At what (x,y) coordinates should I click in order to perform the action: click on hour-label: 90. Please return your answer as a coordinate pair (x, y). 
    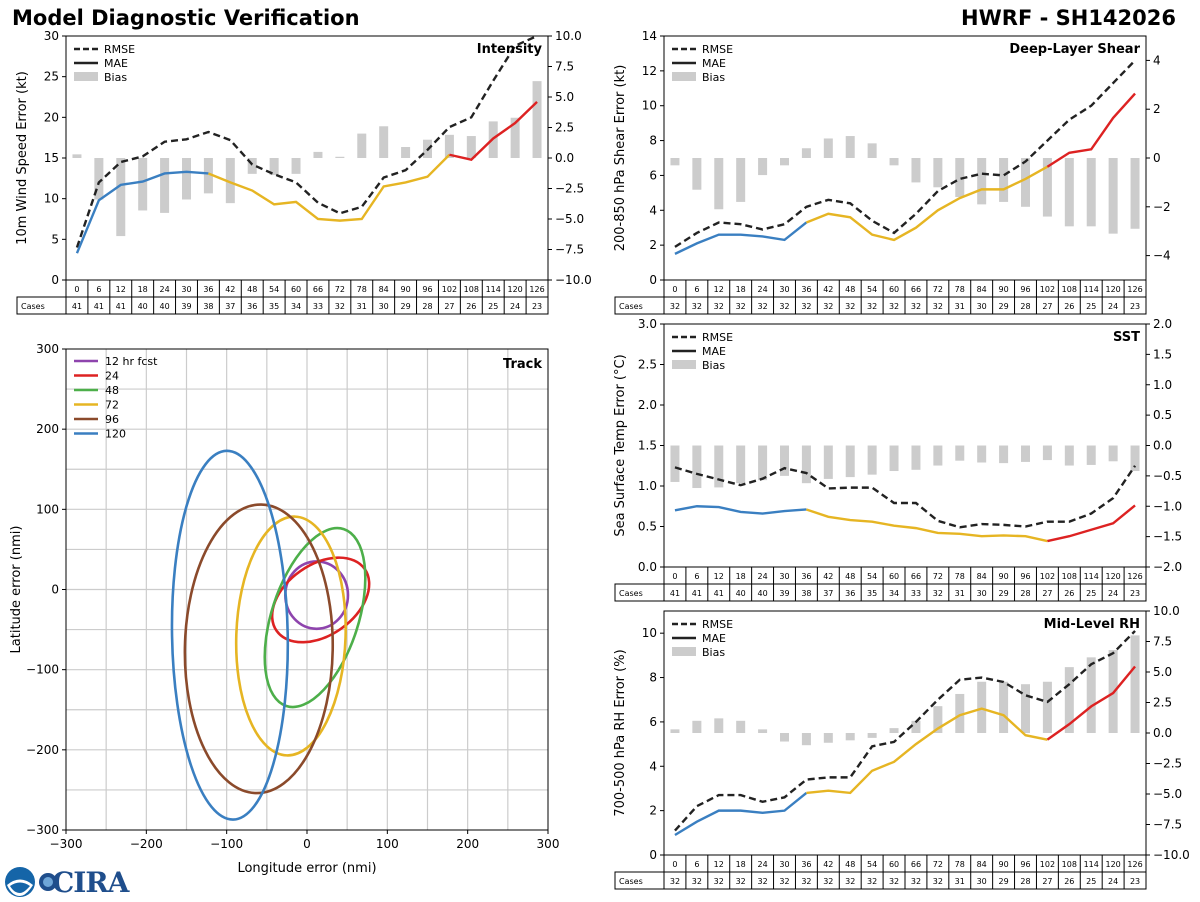
    Looking at the image, I should click on (1003, 864).